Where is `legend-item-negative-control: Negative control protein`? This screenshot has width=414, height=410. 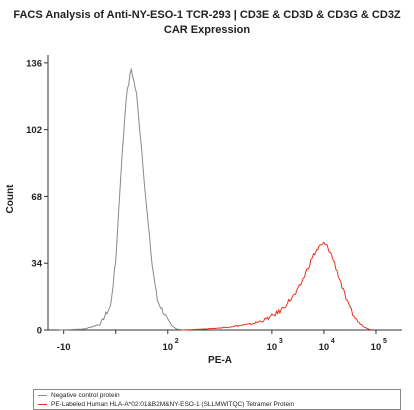
legend-item-negative-control: Negative control protein is located at coordinates (79, 395).